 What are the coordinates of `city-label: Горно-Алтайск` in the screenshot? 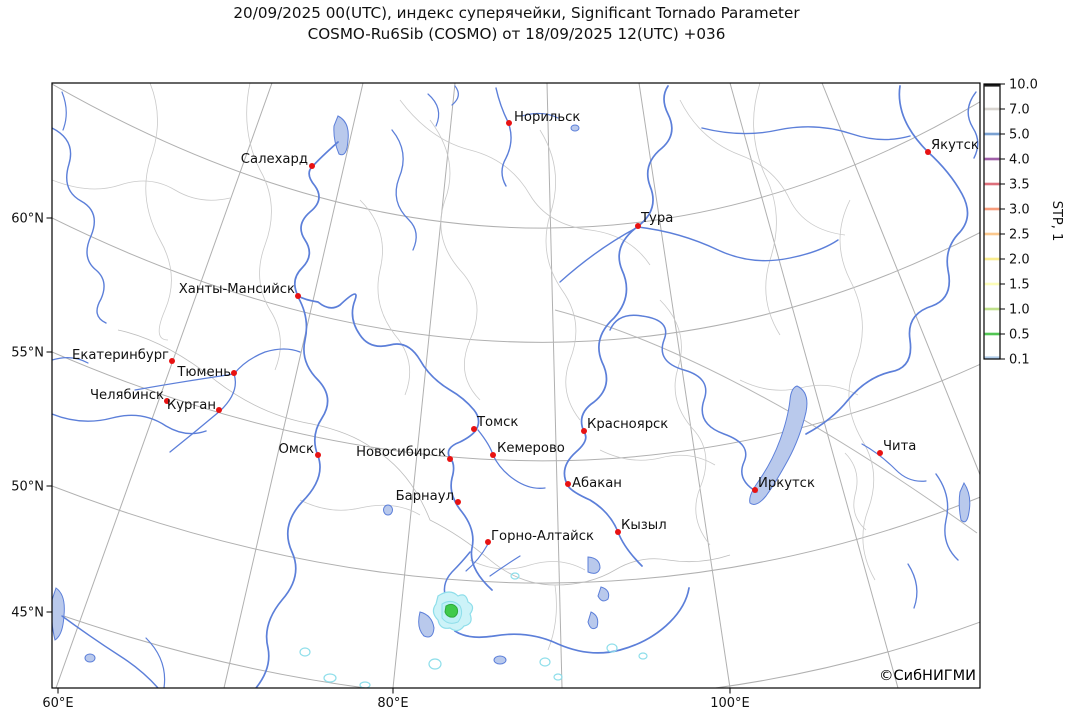 It's located at (542, 536).